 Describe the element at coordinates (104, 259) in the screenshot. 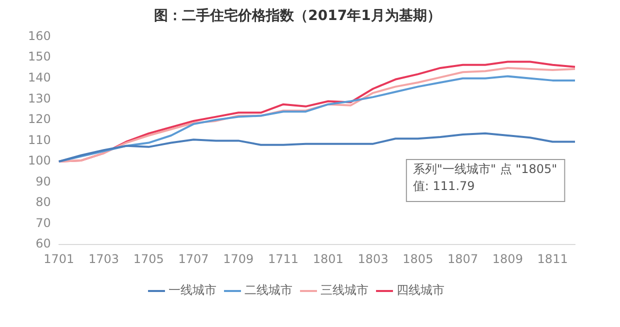

I see `x-tick-label: 1703` at that location.